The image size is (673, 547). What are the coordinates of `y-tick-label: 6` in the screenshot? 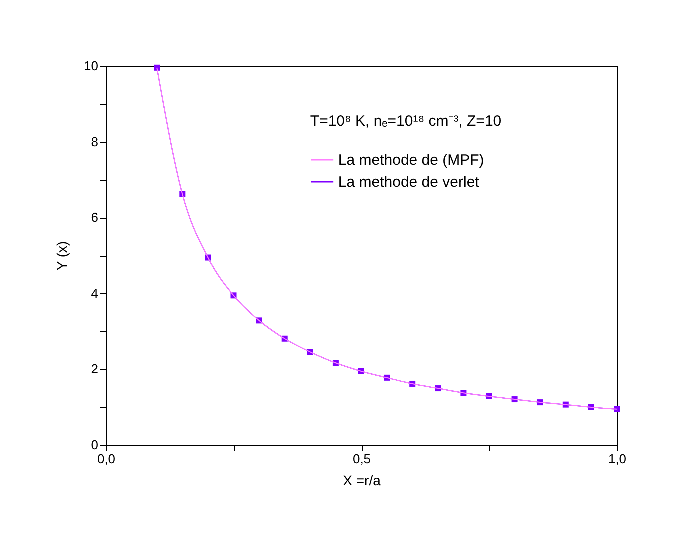 It's located at (94, 218).